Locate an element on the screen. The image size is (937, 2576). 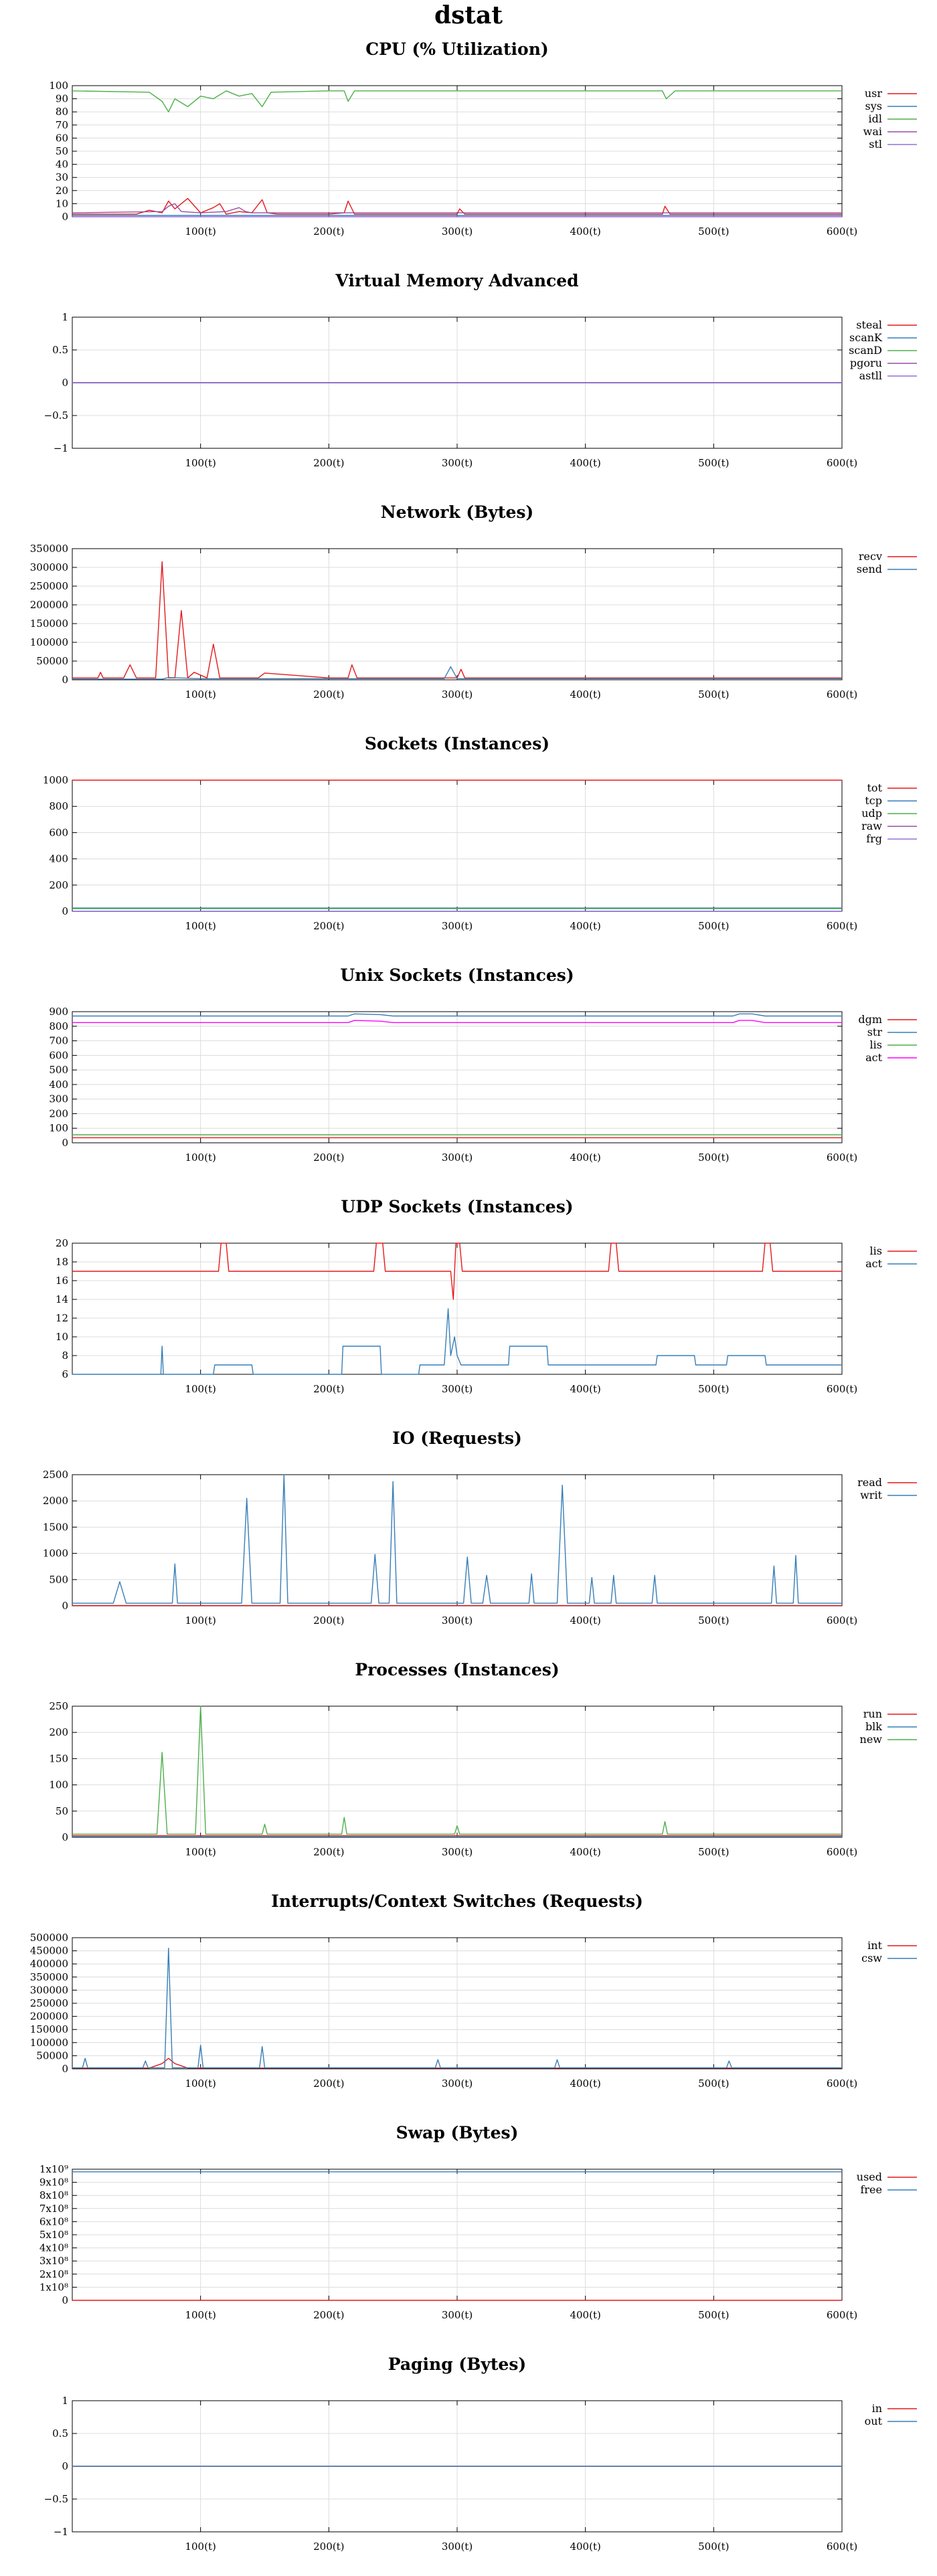
y-tick-label: 30 is located at coordinates (62, 177).